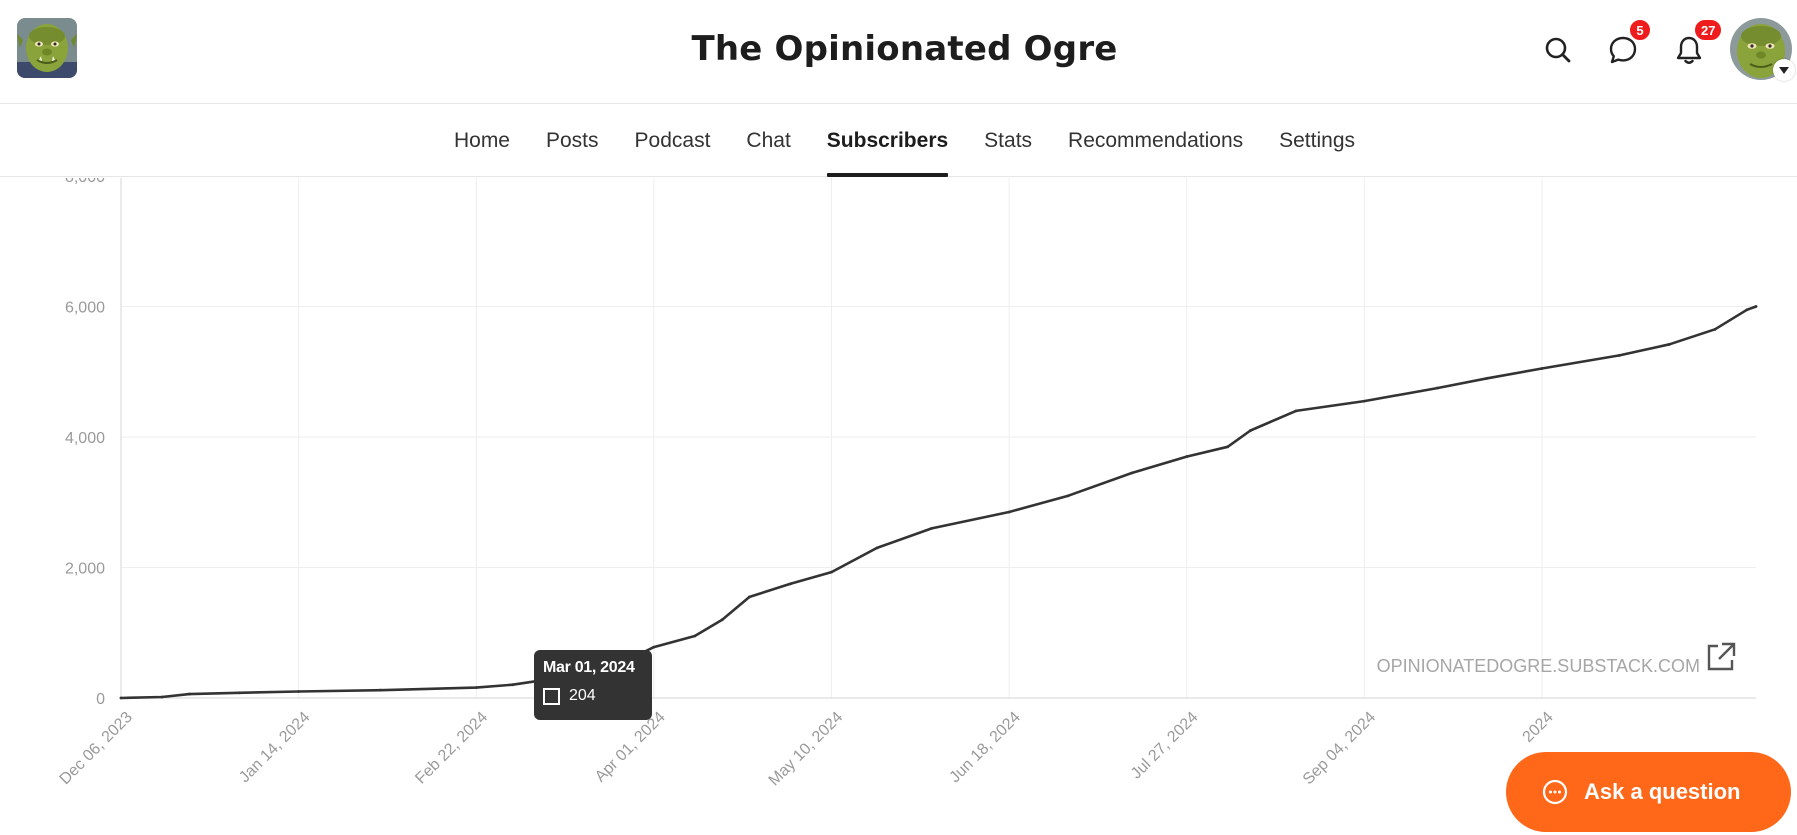  I want to click on x-tick: Jul 27, 2024, so click(1165, 746).